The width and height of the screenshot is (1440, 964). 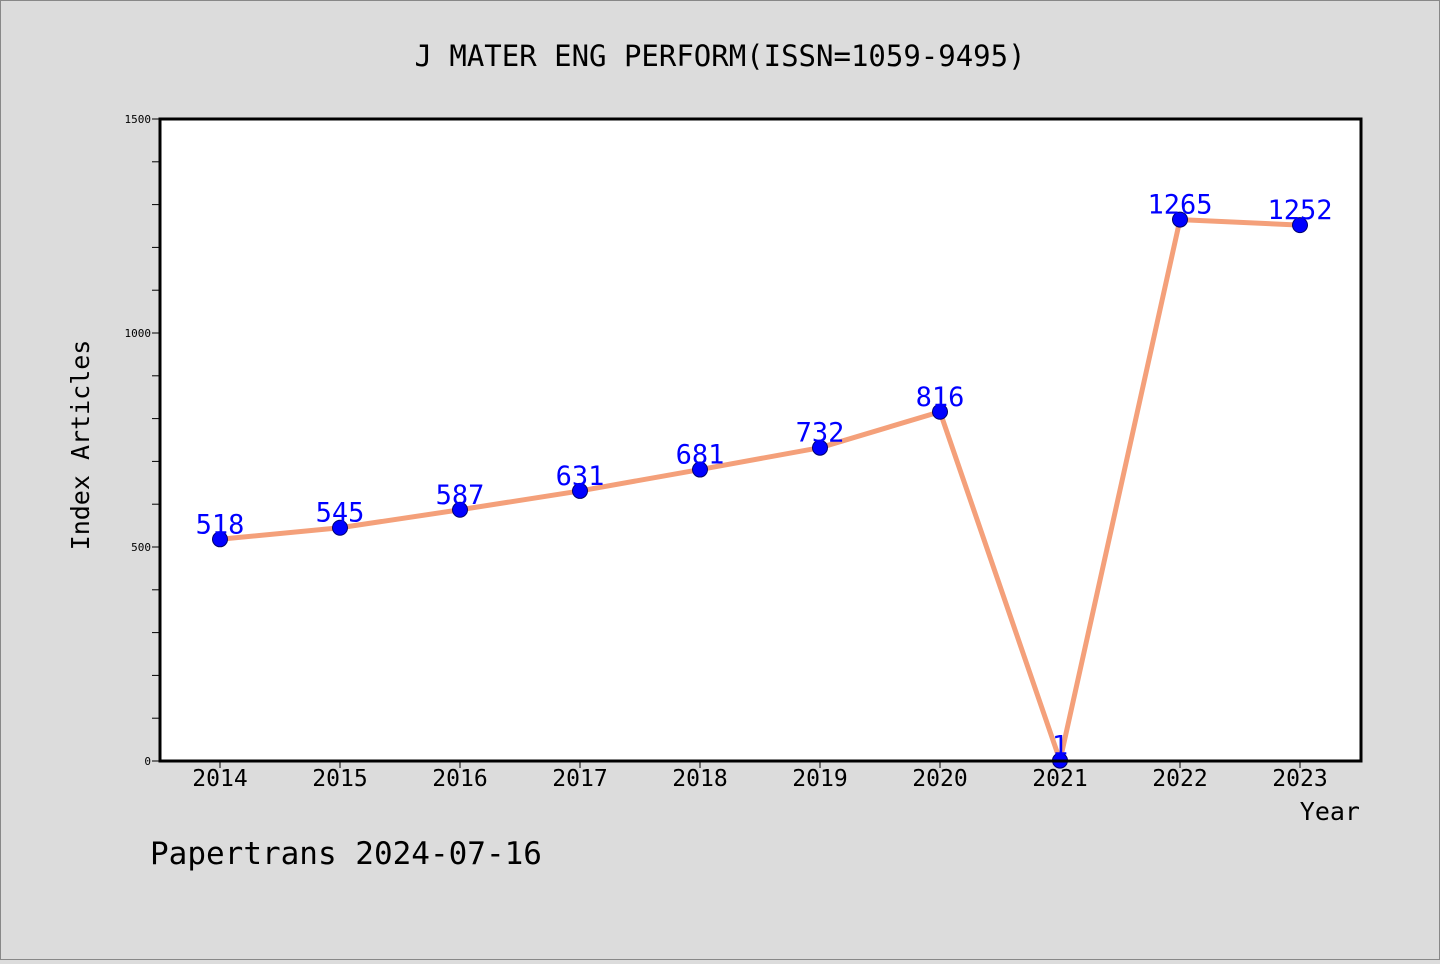 I want to click on data-label: 545, so click(x=340, y=513).